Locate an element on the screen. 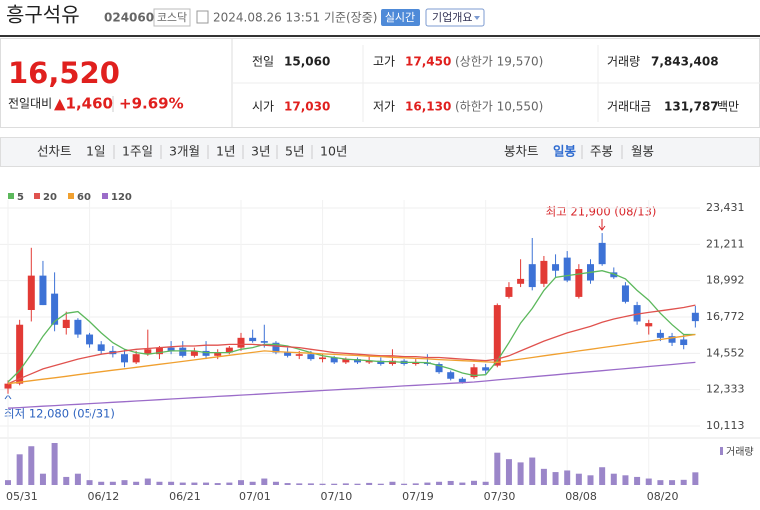 This screenshot has height=510, width=760. x-tick-label: 05/31 is located at coordinates (22, 496).